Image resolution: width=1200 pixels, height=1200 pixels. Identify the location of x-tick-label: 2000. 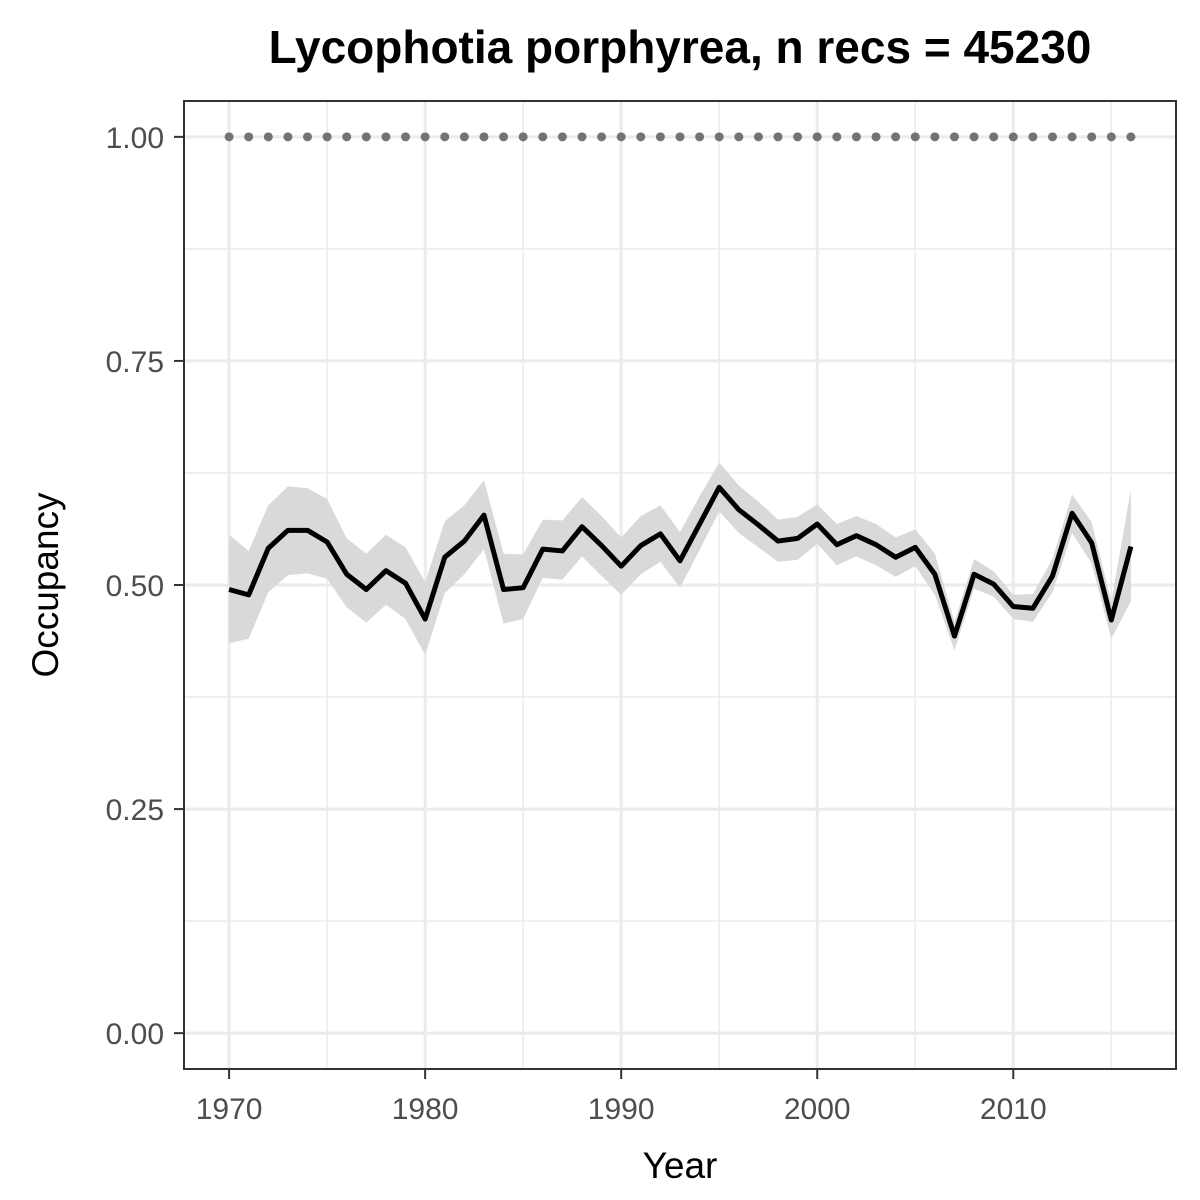
(817, 1109).